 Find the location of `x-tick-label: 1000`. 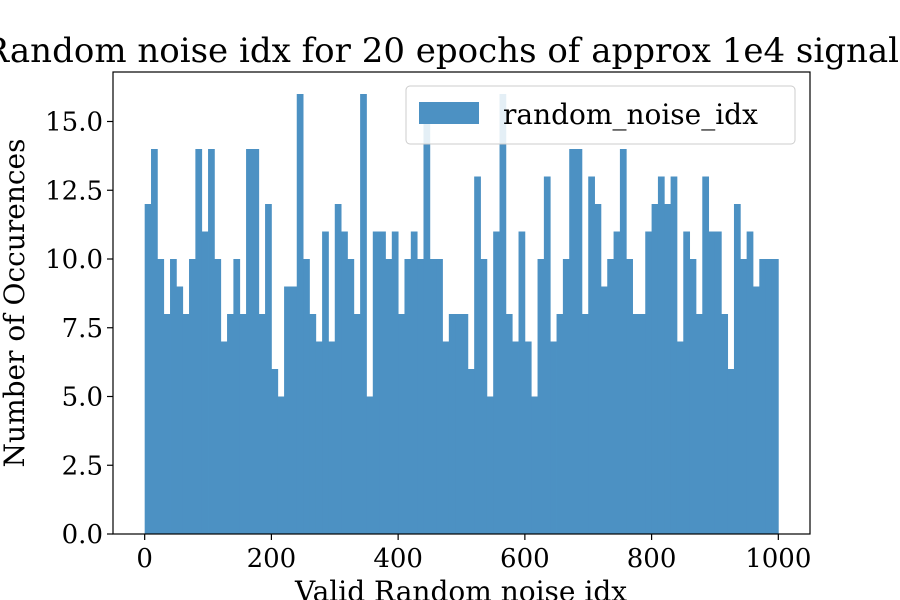

x-tick-label: 1000 is located at coordinates (778, 559).